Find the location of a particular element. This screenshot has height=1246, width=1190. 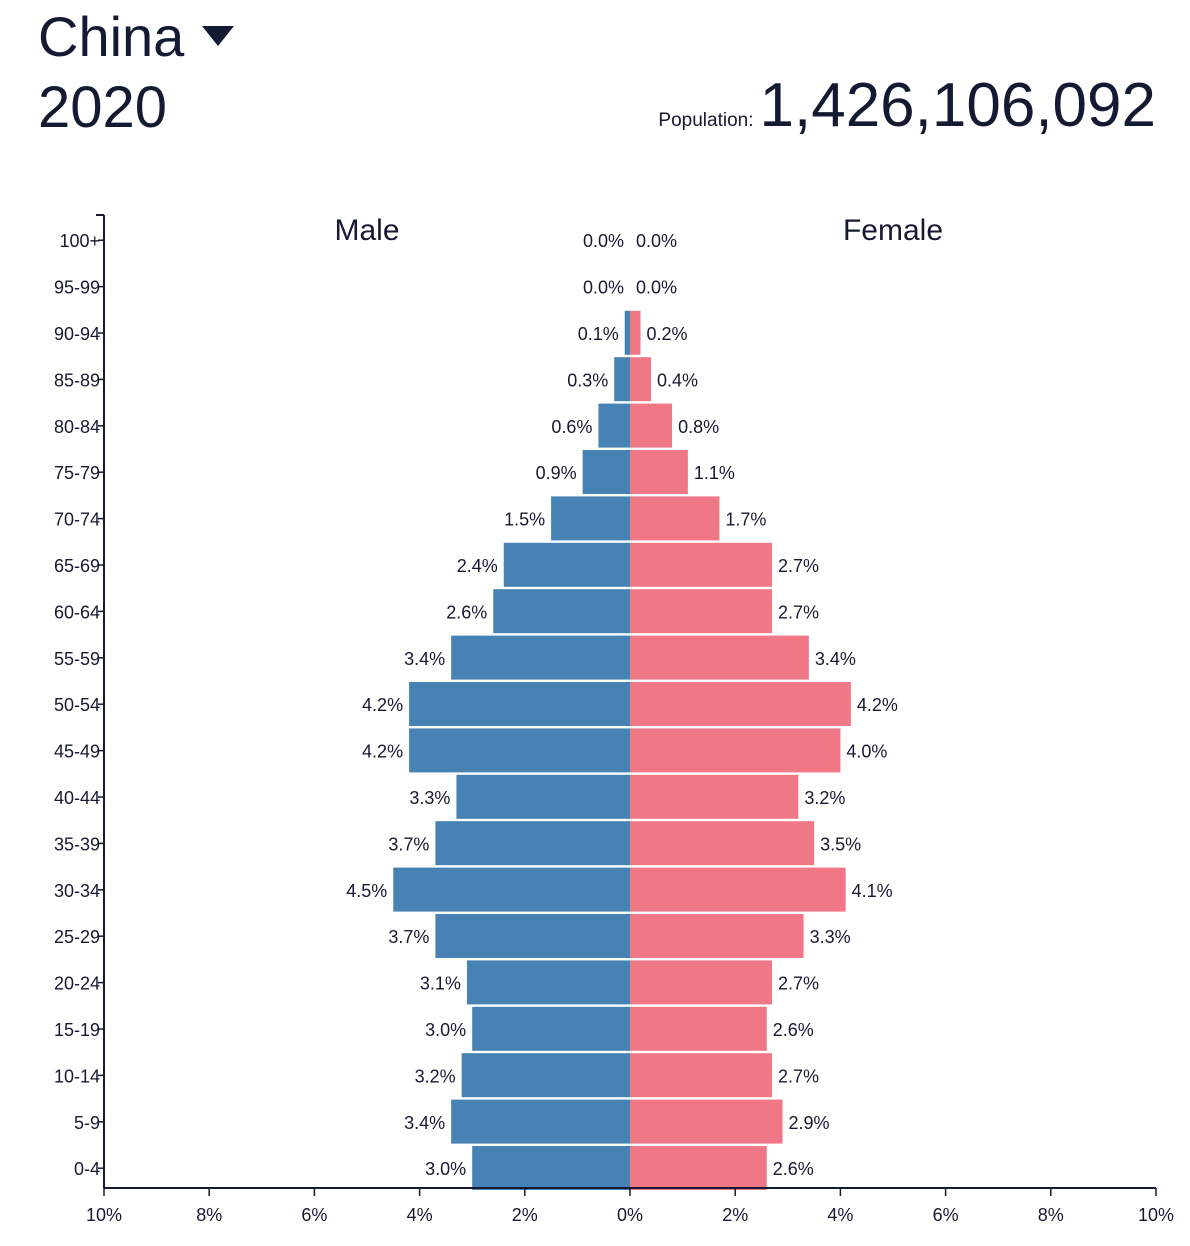

data-label-male: 2.6% is located at coordinates (466, 612).